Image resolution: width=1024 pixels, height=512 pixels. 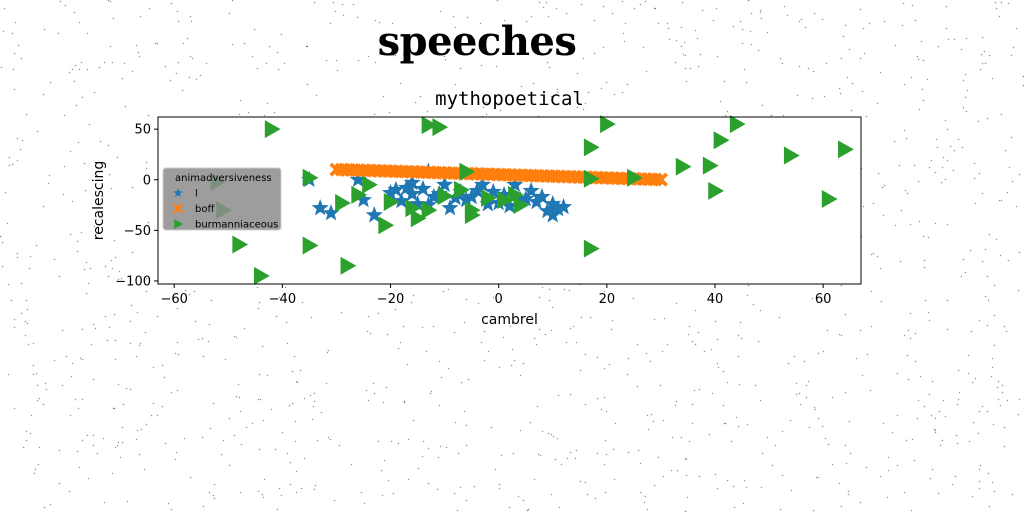 What do you see at coordinates (509, 99) in the screenshot?
I see `chart-title: mythopoetical` at bounding box center [509, 99].